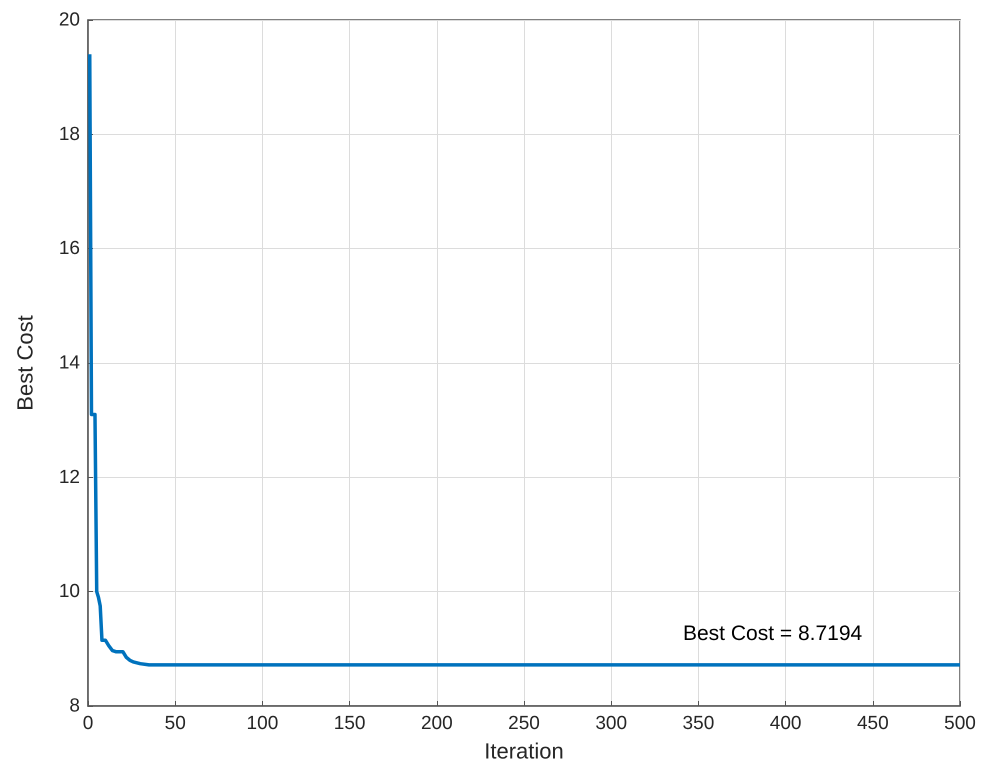 The width and height of the screenshot is (986, 782). What do you see at coordinates (69, 363) in the screenshot?
I see `y-tick-label: 14` at bounding box center [69, 363].